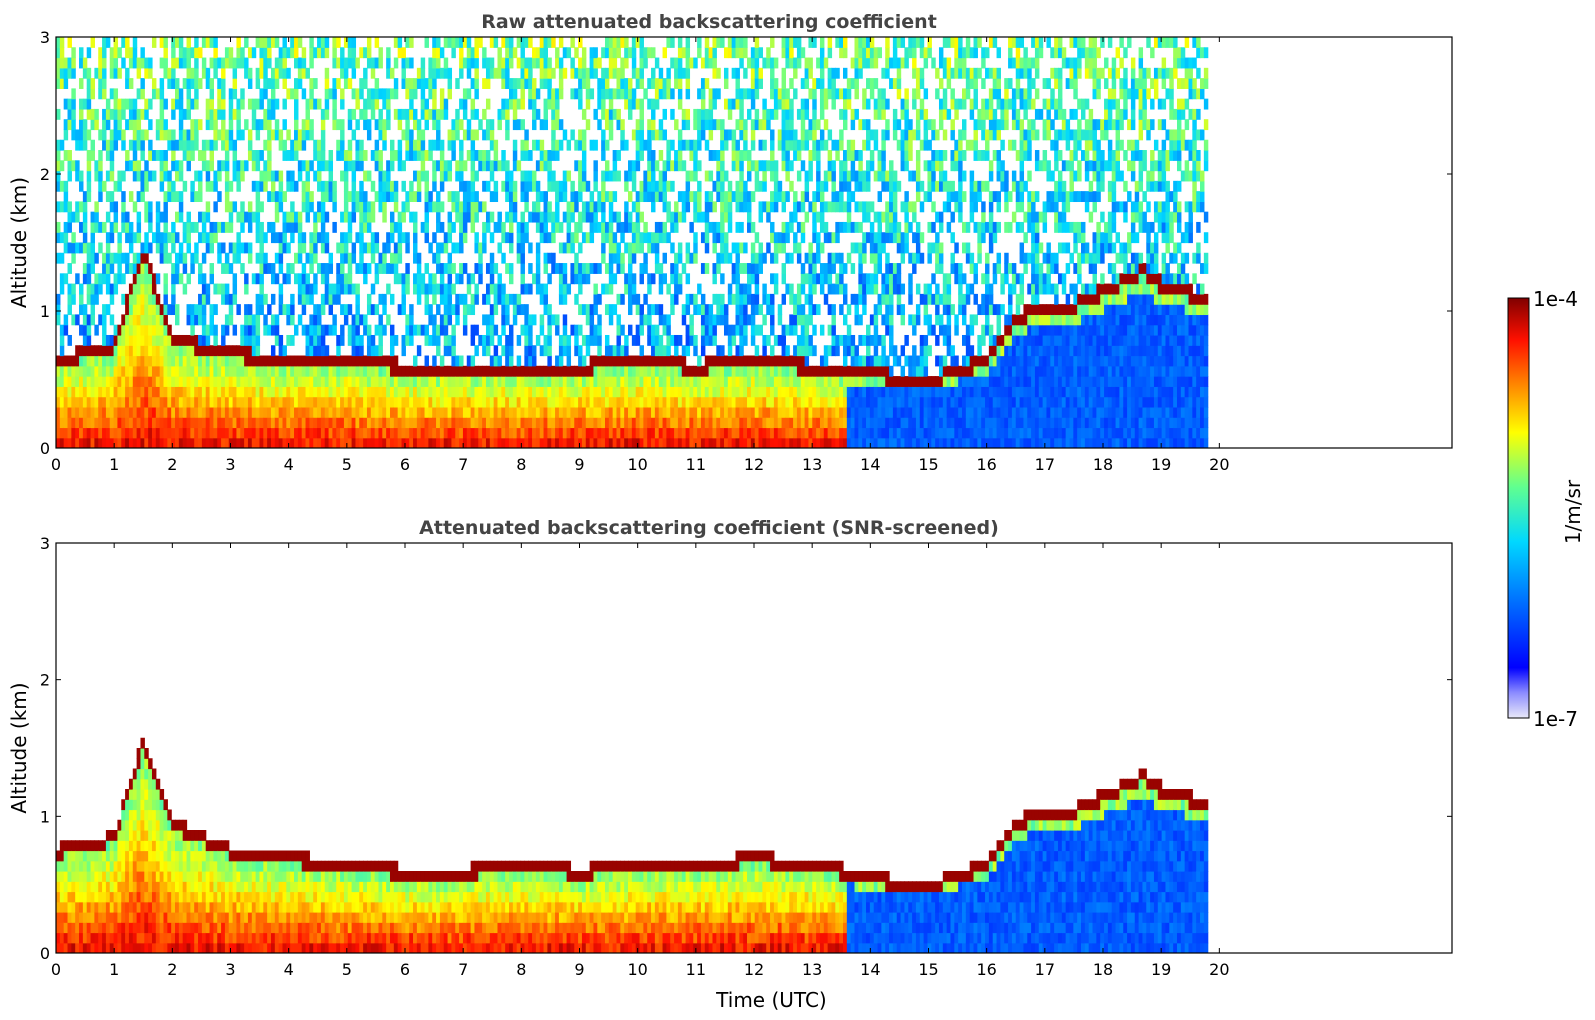  What do you see at coordinates (1573, 511) in the screenshot?
I see `colorbar-unit-label: 1/m/sr` at bounding box center [1573, 511].